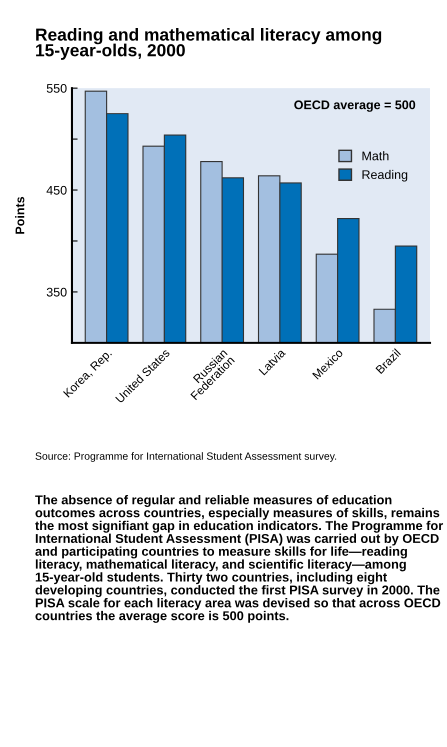 The image size is (447, 747). I want to click on legend-label: Reading, so click(385, 176).